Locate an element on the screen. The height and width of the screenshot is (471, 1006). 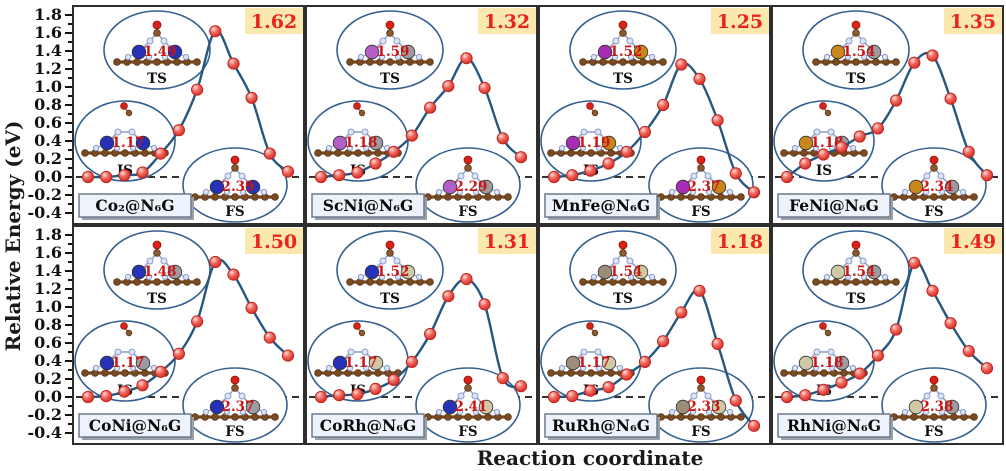
inset-ts: 1.52 TS is located at coordinates (390, 270).